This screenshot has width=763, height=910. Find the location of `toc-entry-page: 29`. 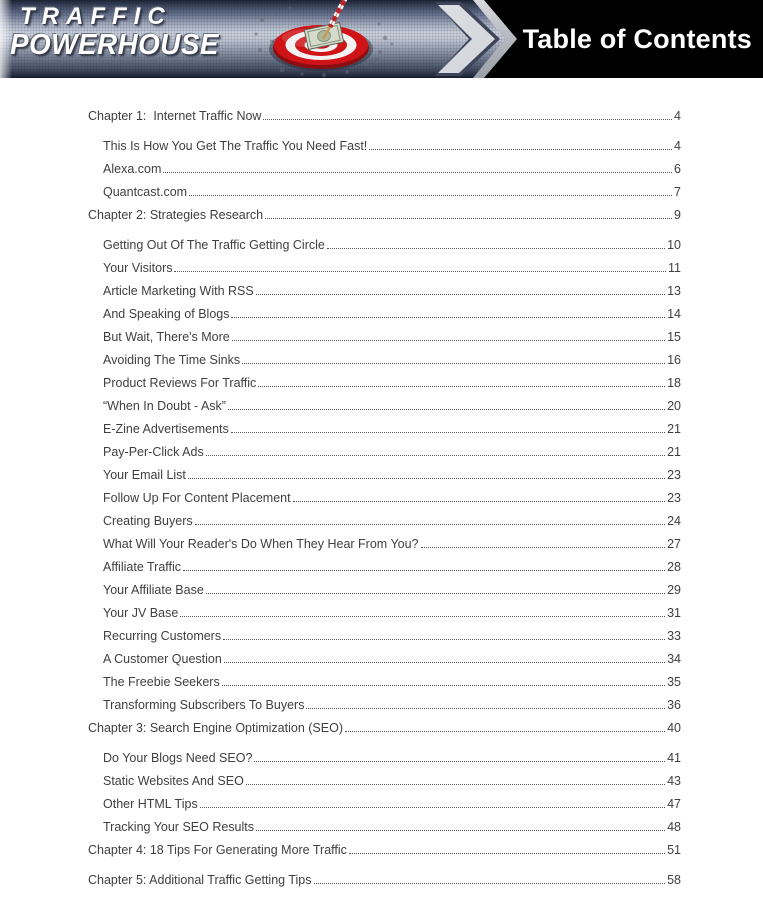

toc-entry-page: 29 is located at coordinates (674, 590).